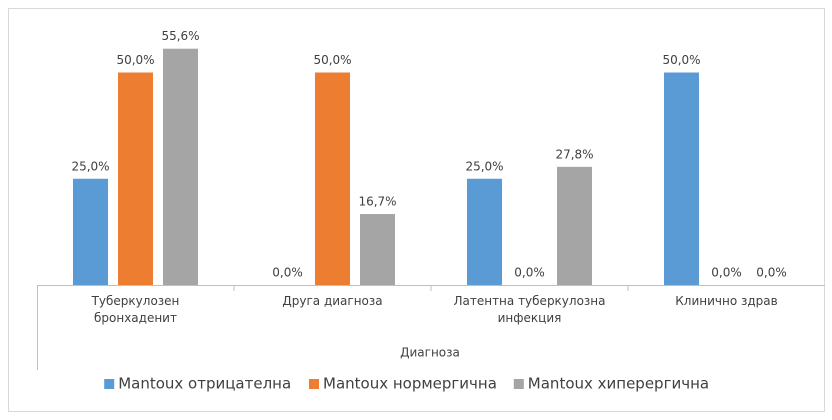 This screenshot has width=832, height=420. I want to click on x-axis-title: Диагноза, so click(430, 353).